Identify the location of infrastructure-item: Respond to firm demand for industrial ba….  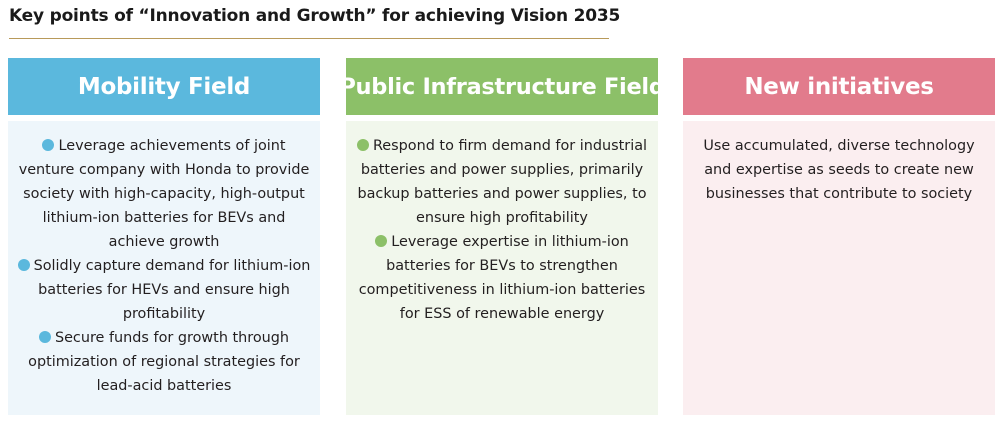
(502, 182).